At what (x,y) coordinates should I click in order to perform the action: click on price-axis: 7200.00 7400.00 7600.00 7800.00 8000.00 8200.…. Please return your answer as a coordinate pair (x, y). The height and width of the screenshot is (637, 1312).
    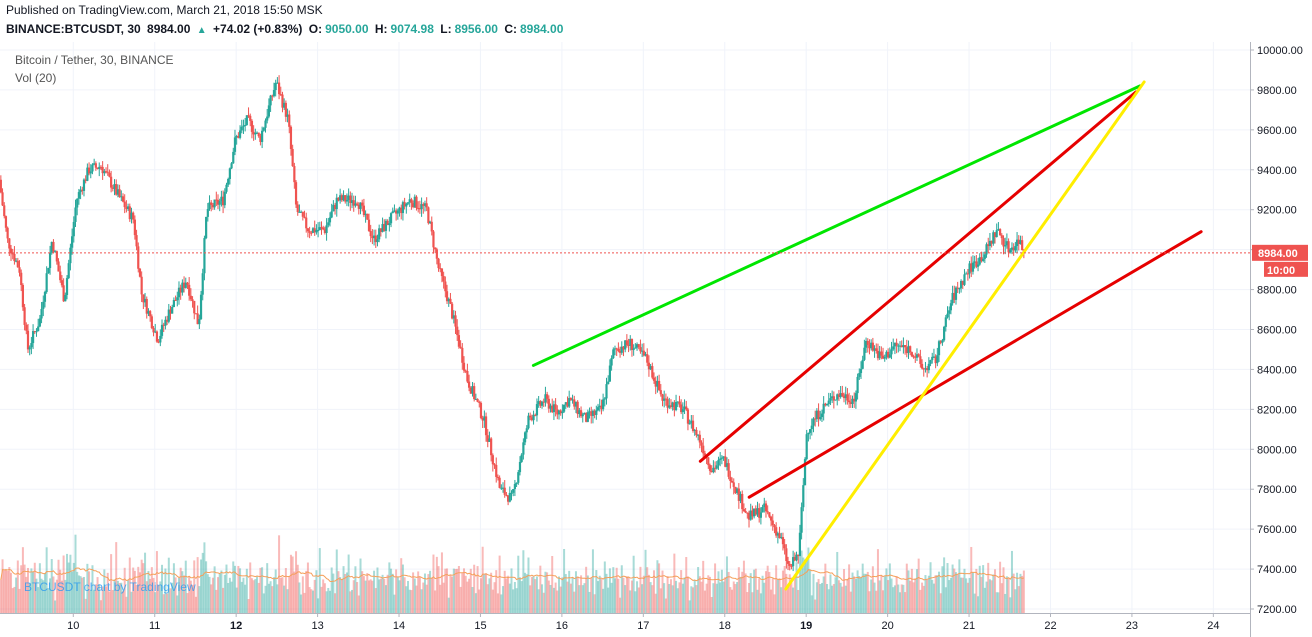
    Looking at the image, I should click on (1281, 339).